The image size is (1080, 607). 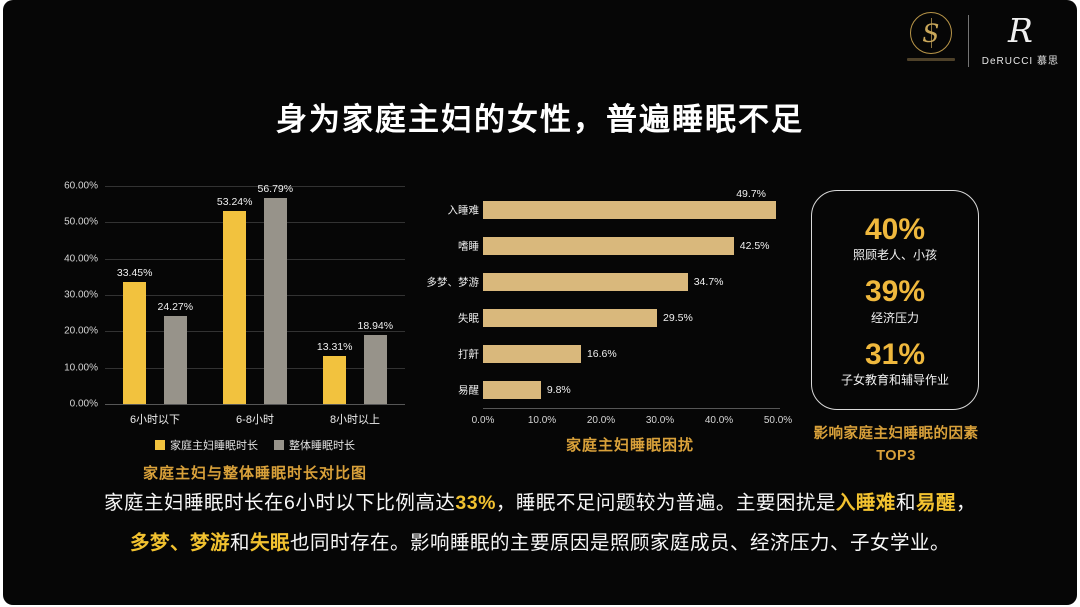 What do you see at coordinates (754, 246) in the screenshot?
I see `hbar-value-label: 42.5%` at bounding box center [754, 246].